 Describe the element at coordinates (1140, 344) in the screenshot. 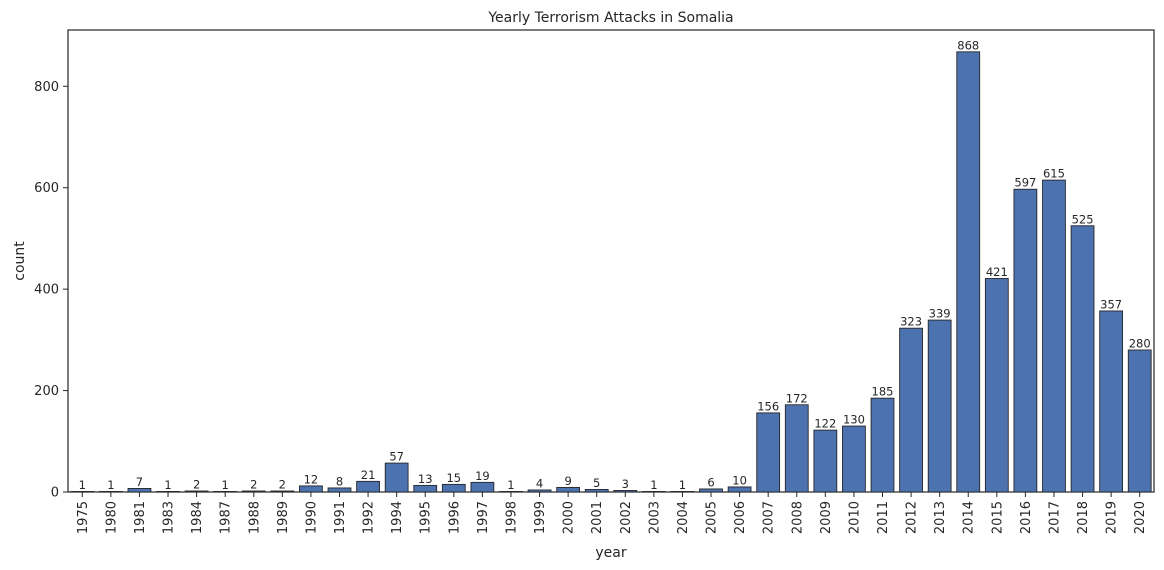

I see `data-label-2020: 280` at that location.